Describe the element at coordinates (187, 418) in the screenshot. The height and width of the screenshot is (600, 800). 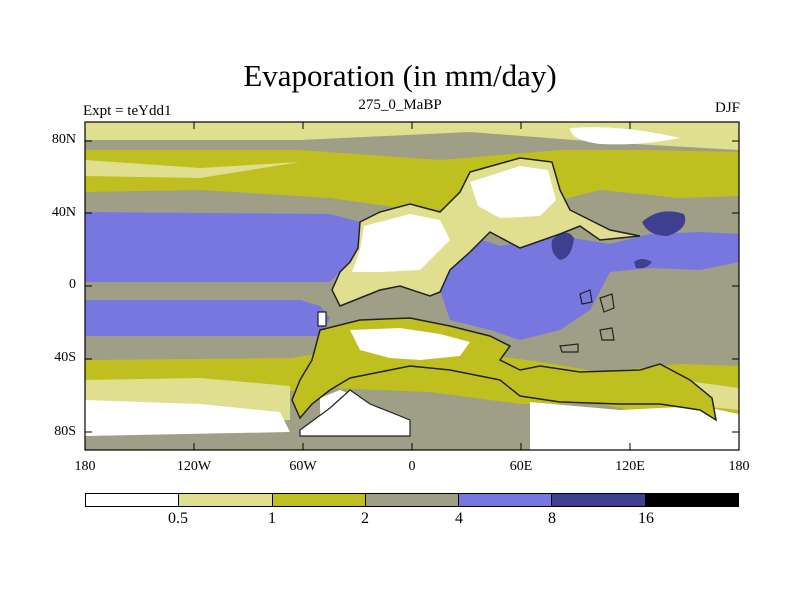
I see `field-antarctic-white-west` at that location.